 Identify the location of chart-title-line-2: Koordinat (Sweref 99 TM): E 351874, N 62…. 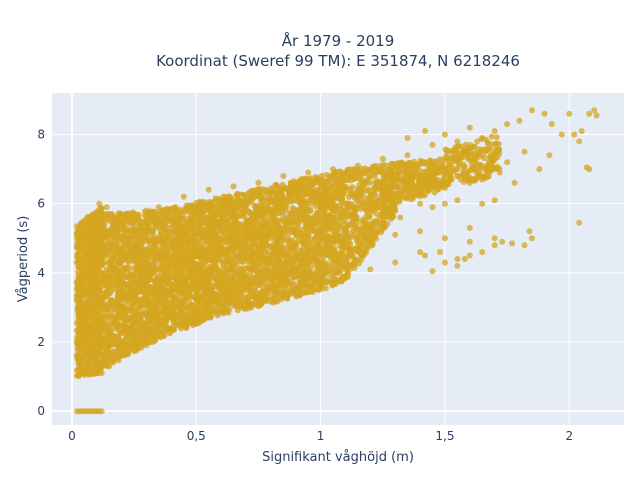
(338, 61).